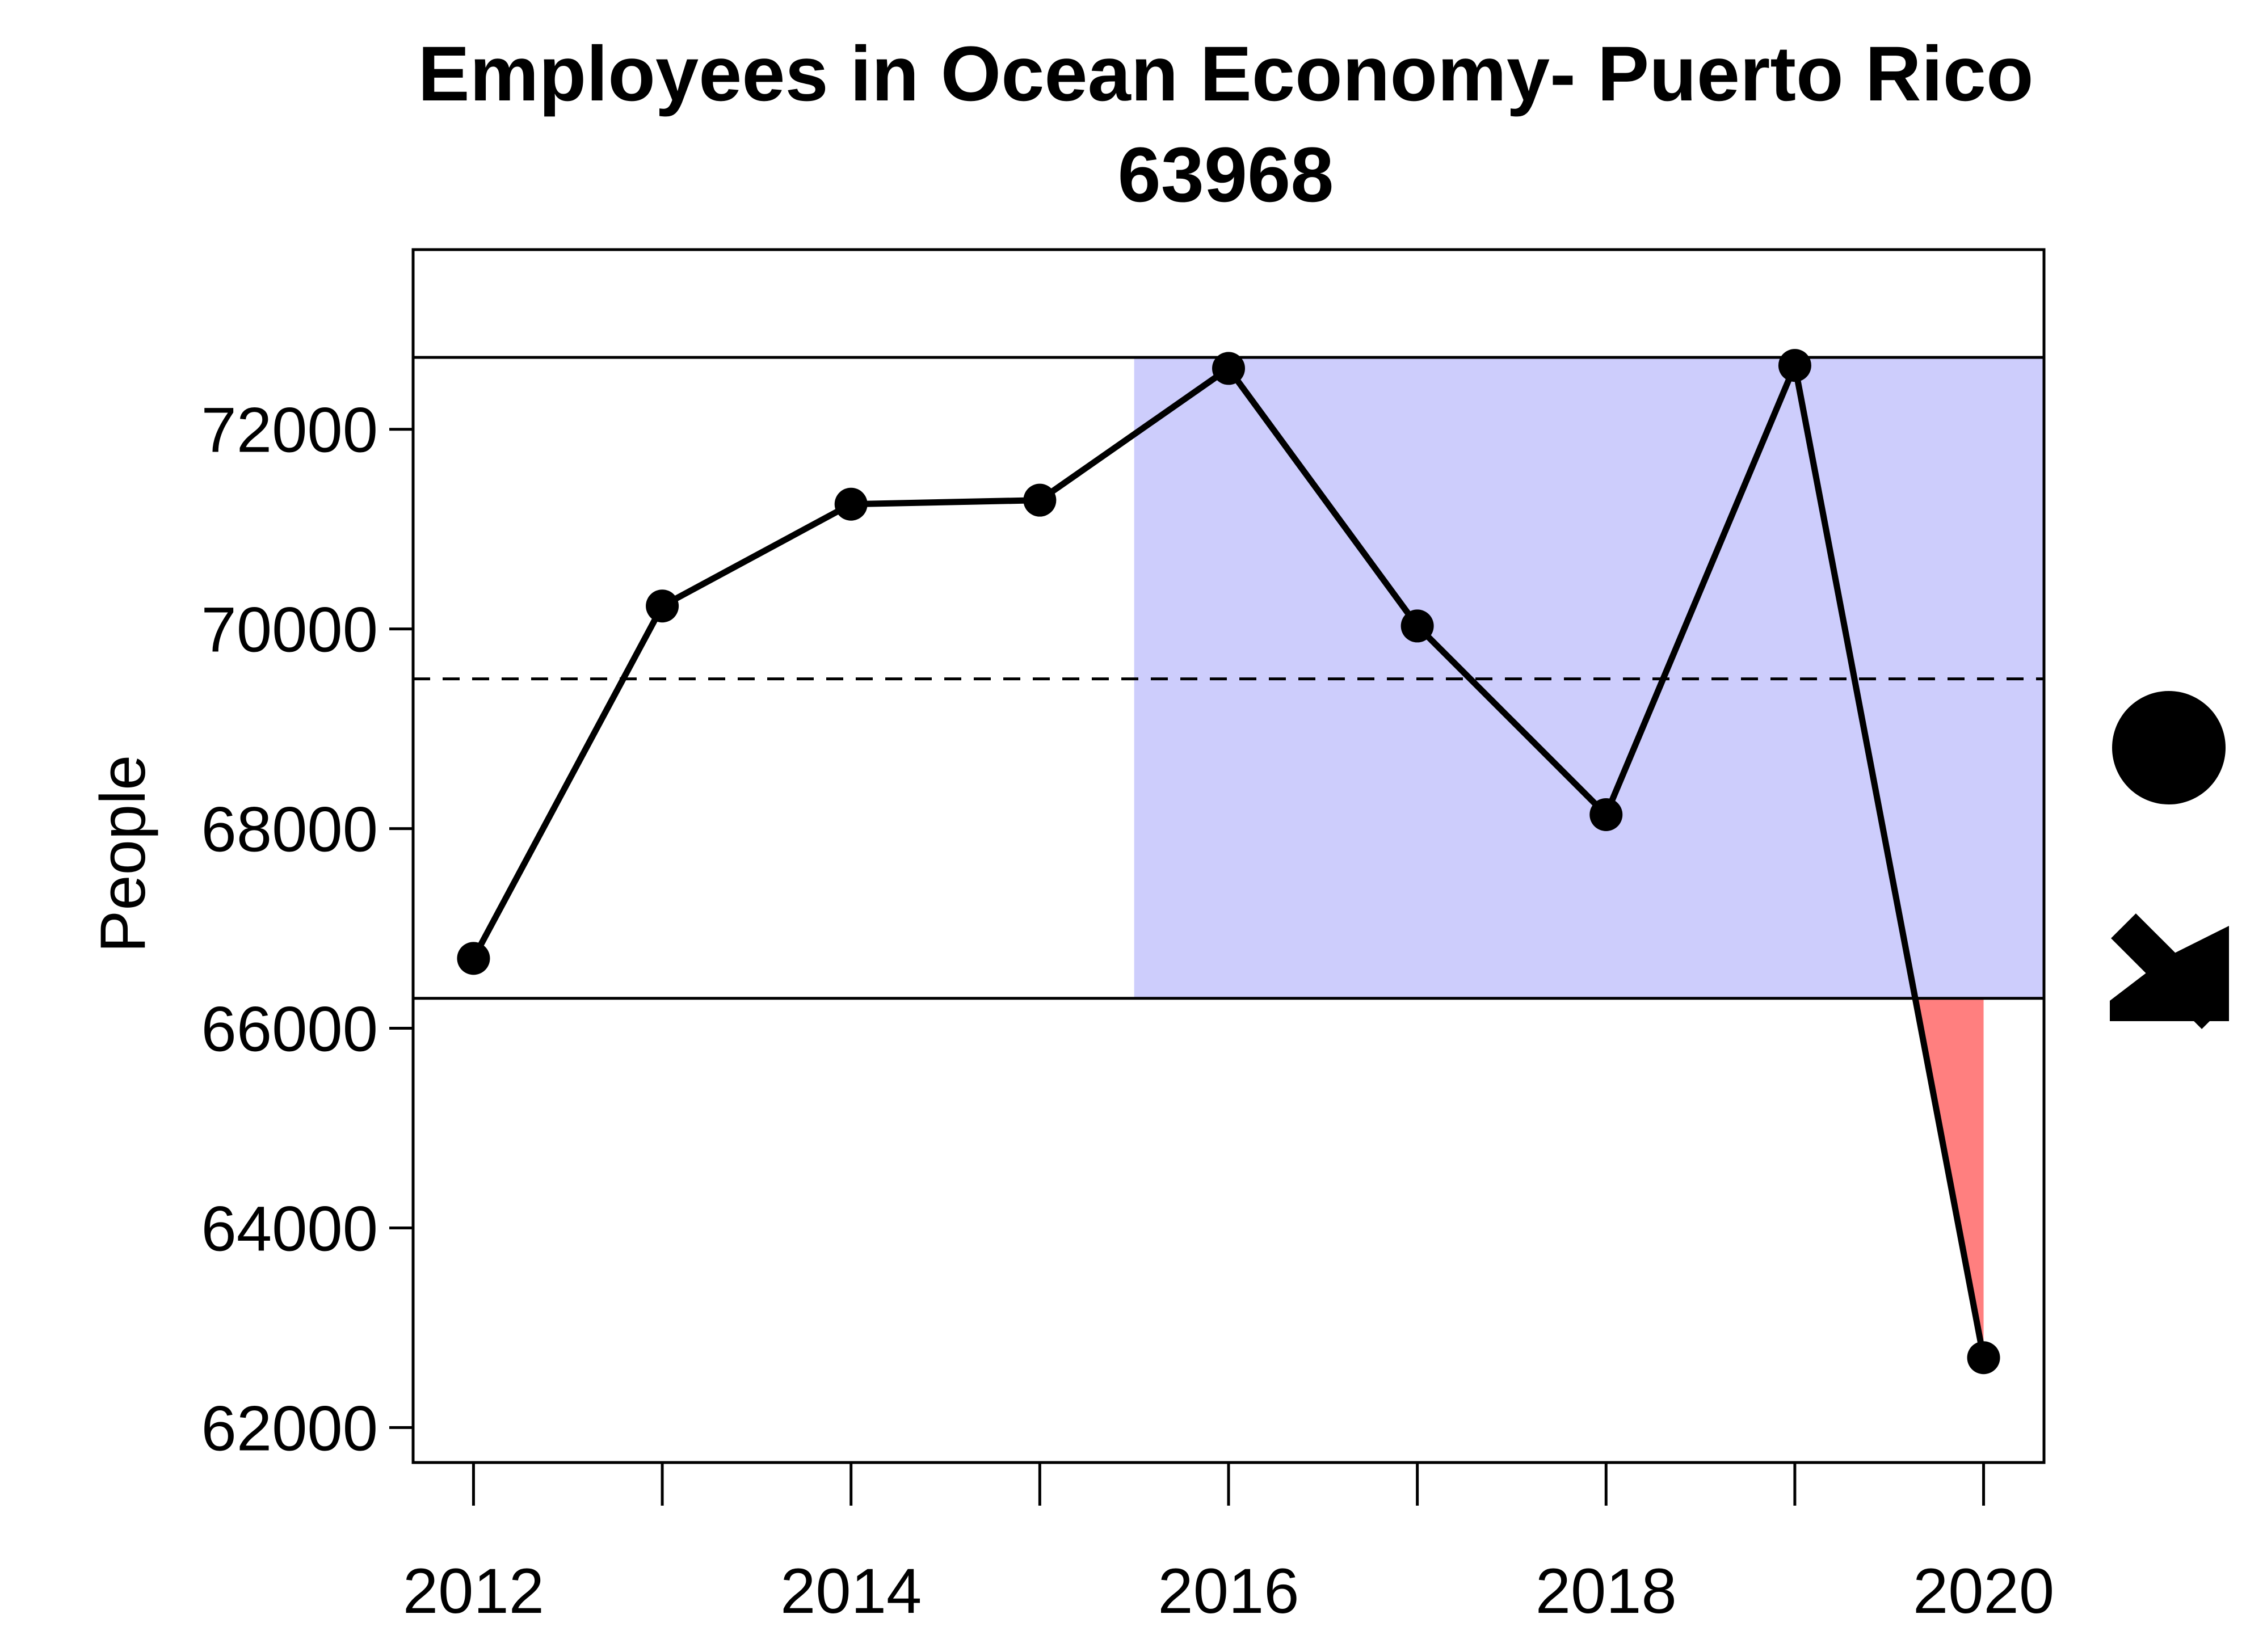  I want to click on x-tick-label: 2018, so click(1606, 1591).